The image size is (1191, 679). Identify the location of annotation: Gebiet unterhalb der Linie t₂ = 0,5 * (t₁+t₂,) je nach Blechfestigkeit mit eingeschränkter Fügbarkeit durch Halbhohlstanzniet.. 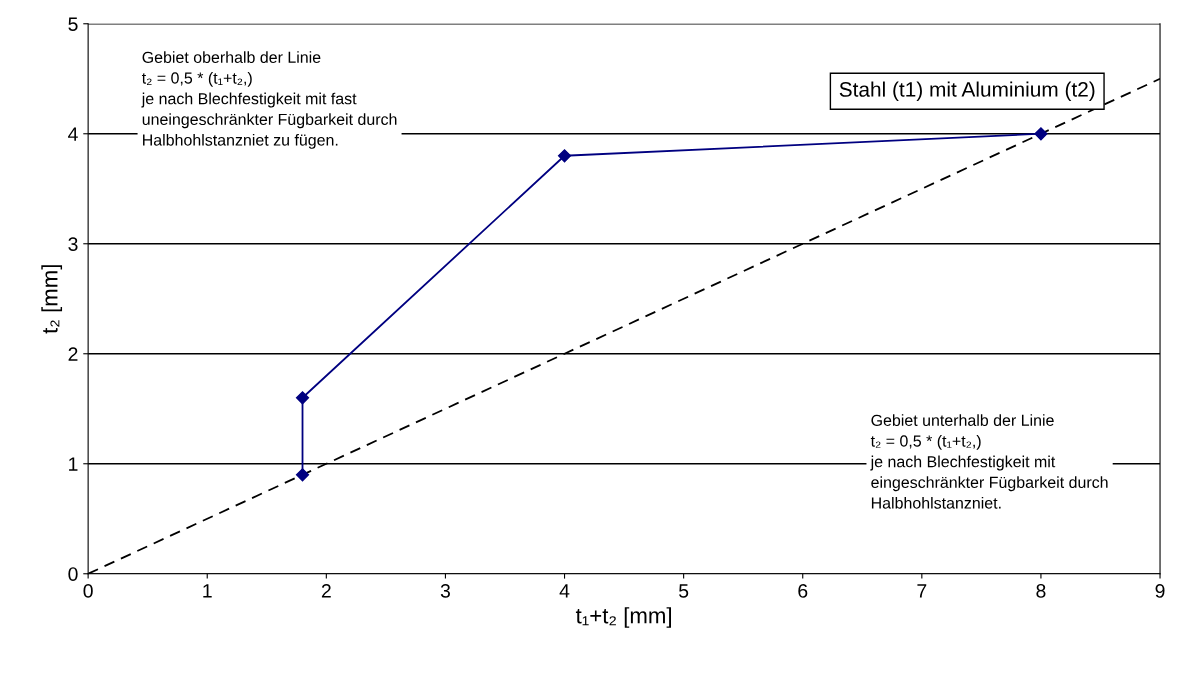
(989, 461).